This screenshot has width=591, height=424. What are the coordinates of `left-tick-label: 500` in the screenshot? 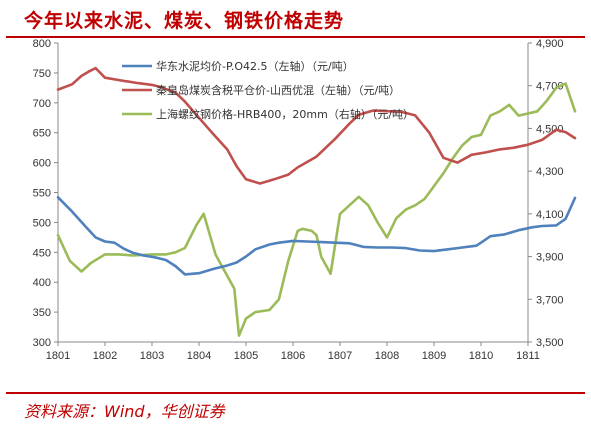 It's located at (42, 223).